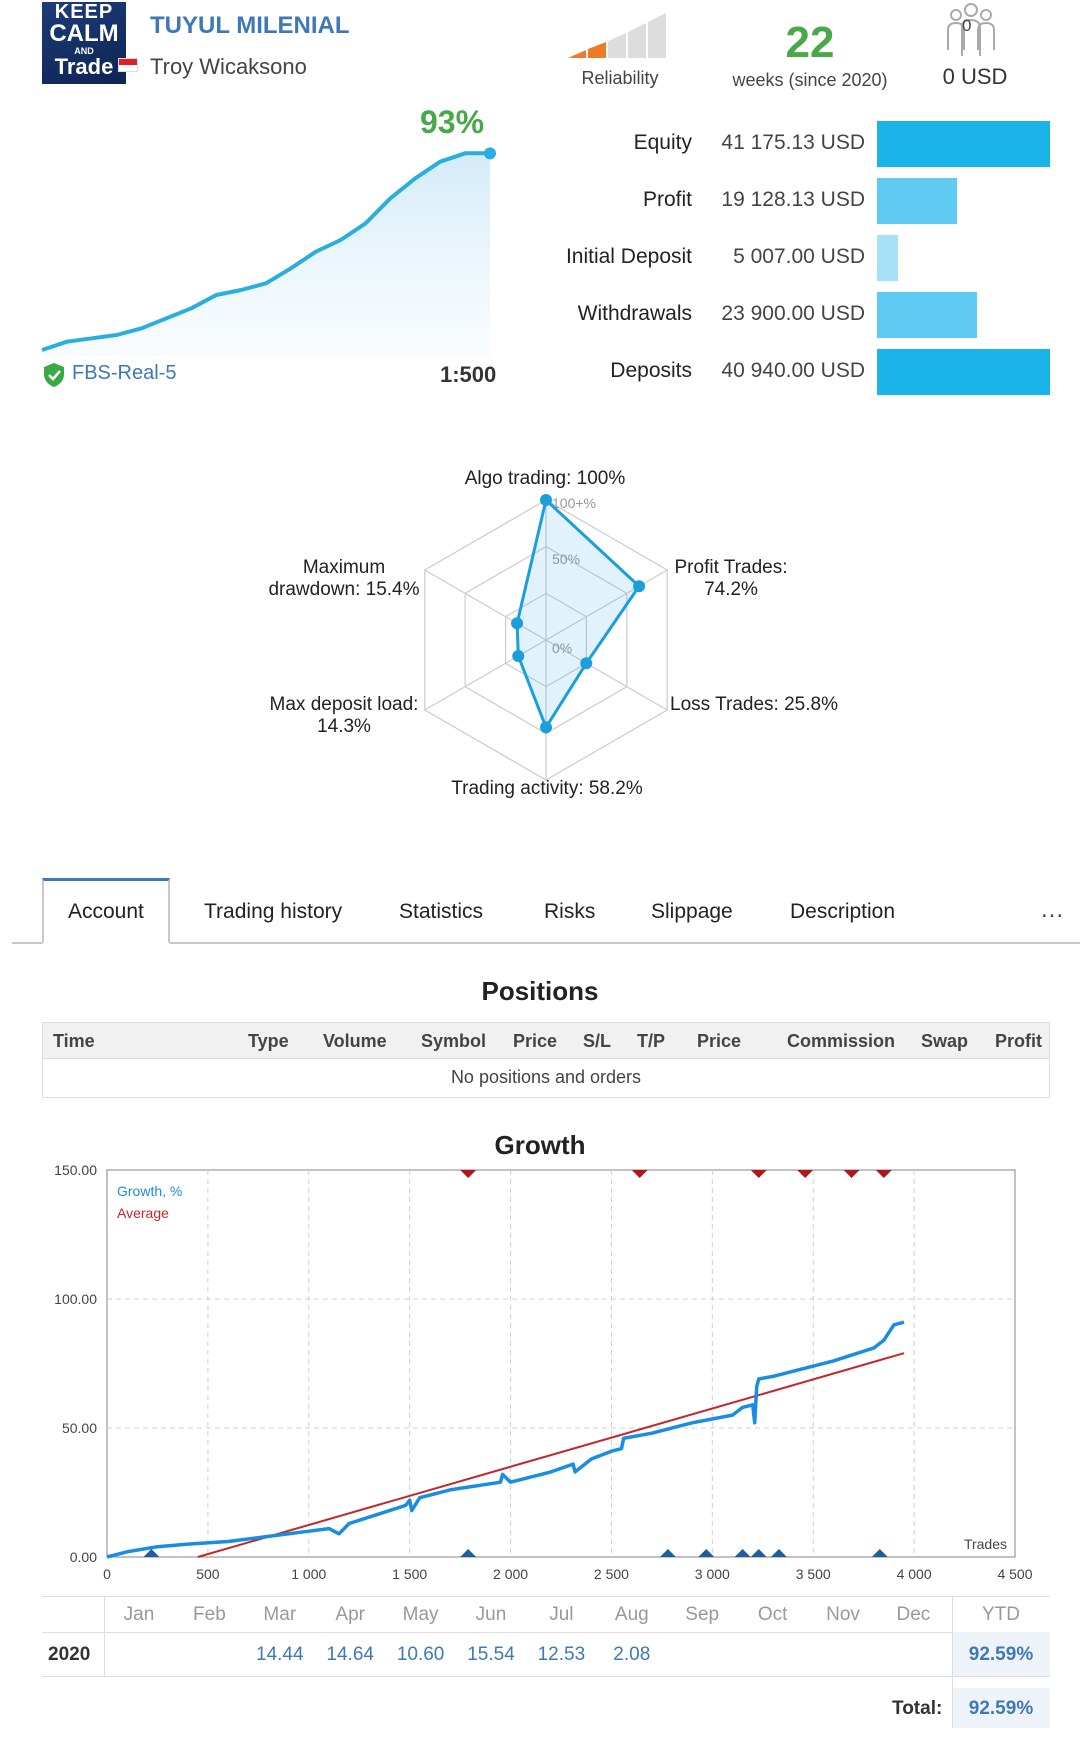 This screenshot has height=1750, width=1080. I want to click on year-label: 2020, so click(69, 1654).